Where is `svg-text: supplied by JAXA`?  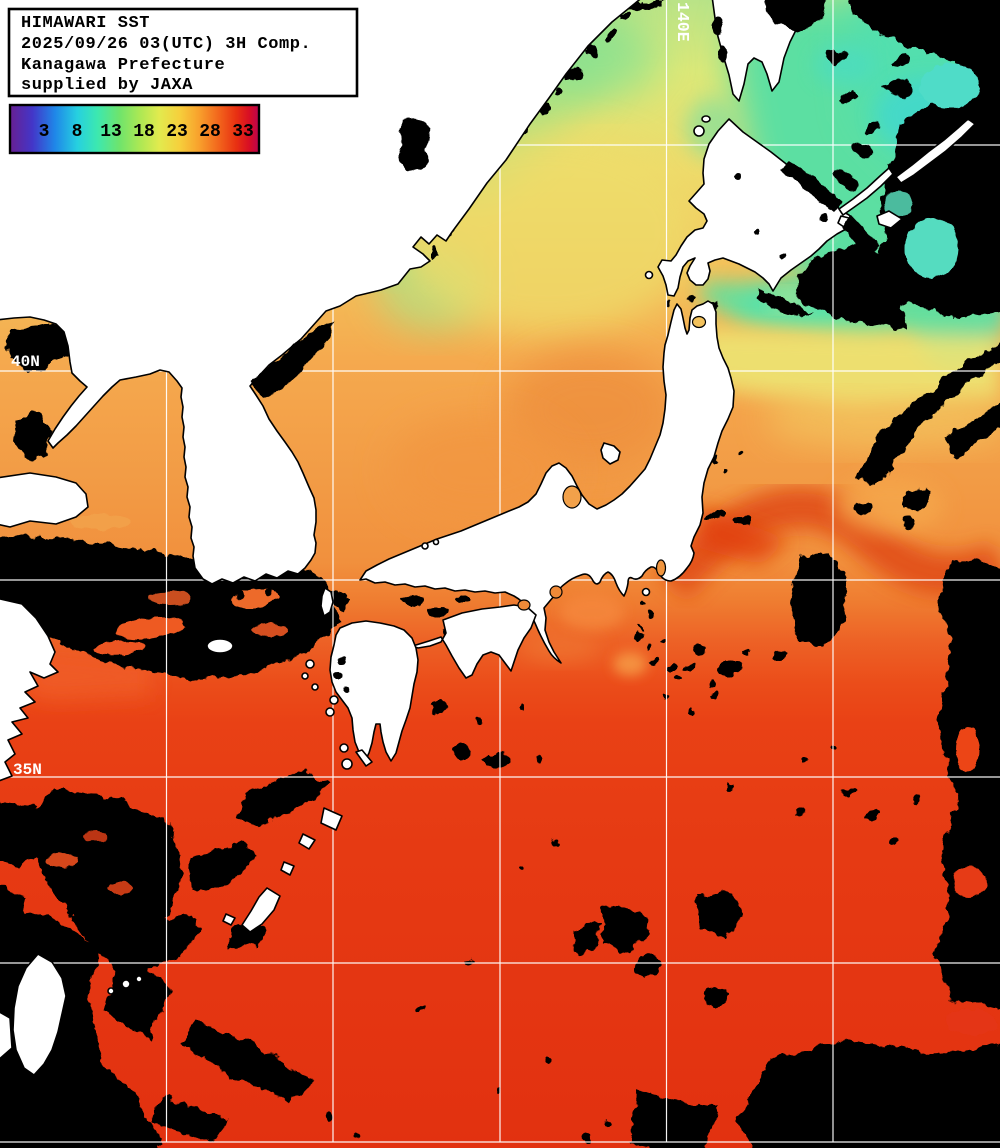
svg-text: supplied by JAXA is located at coordinates (107, 85).